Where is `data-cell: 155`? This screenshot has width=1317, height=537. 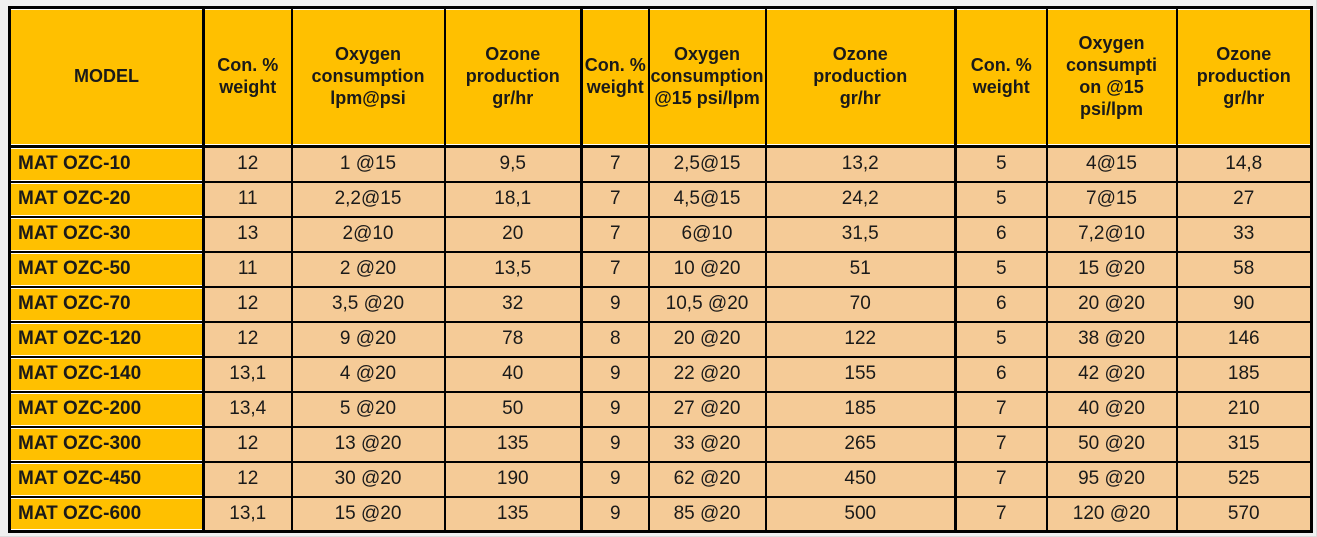
data-cell: 155 is located at coordinates (860, 374).